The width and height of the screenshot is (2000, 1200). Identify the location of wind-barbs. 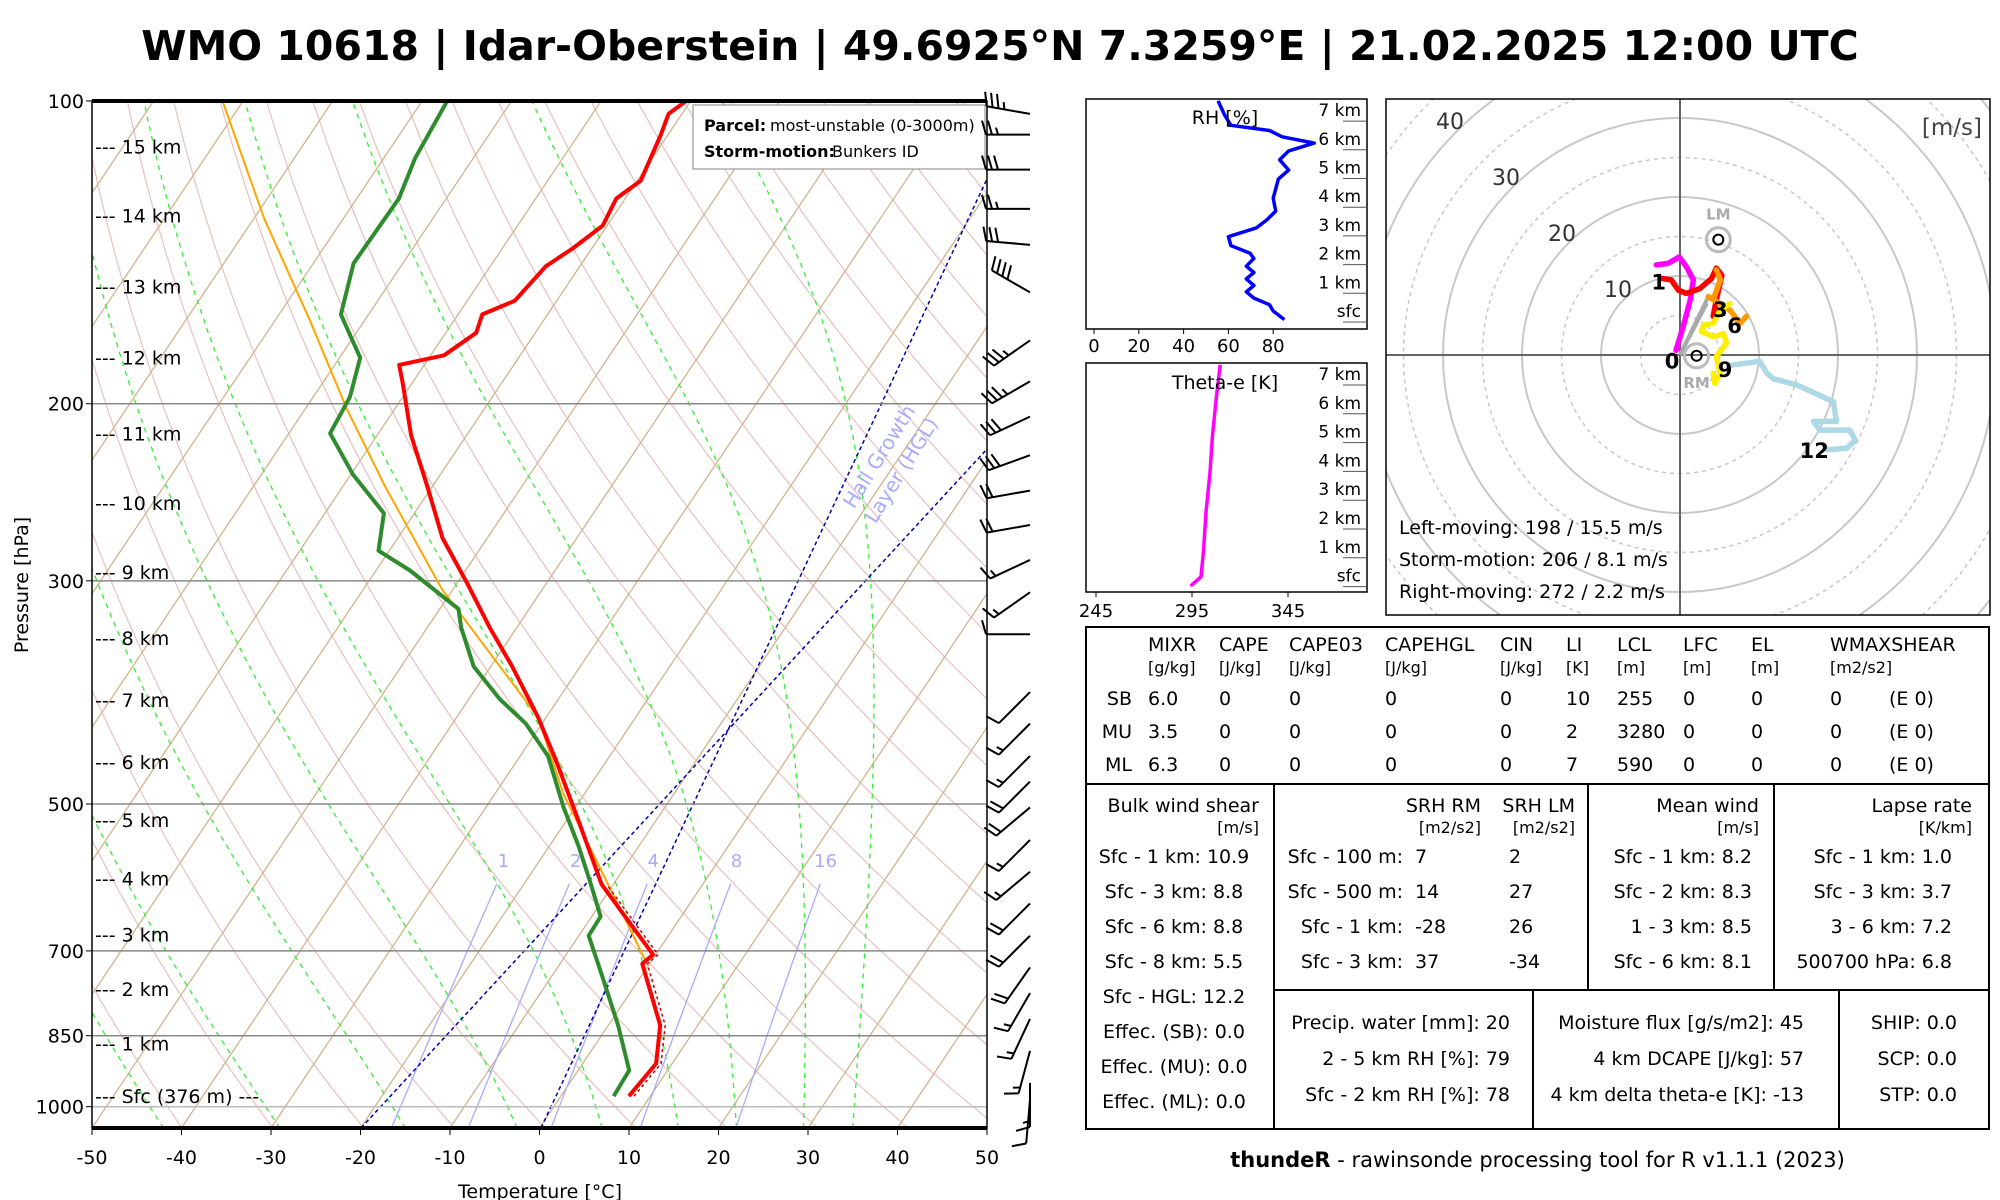
(1005, 619).